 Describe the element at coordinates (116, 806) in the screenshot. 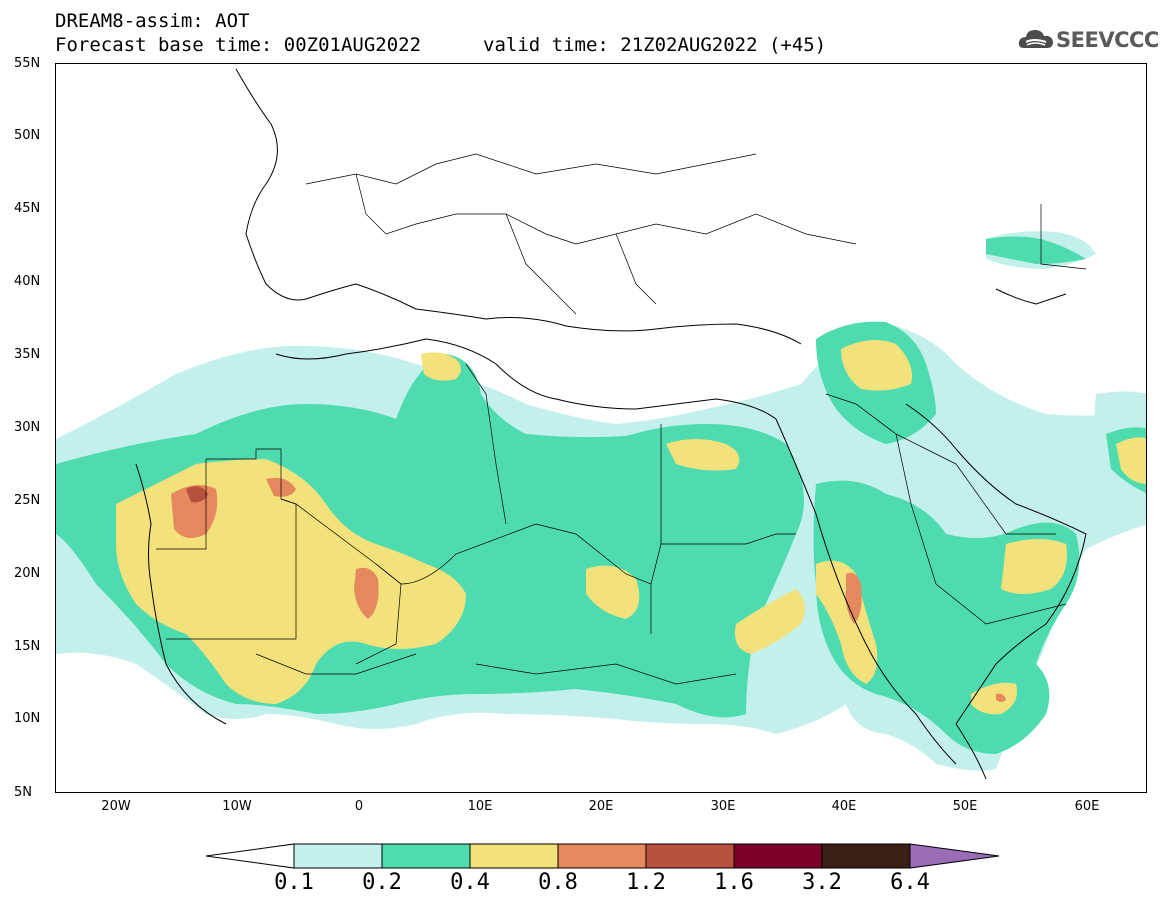

I see `lon-label-20w: 20W` at that location.